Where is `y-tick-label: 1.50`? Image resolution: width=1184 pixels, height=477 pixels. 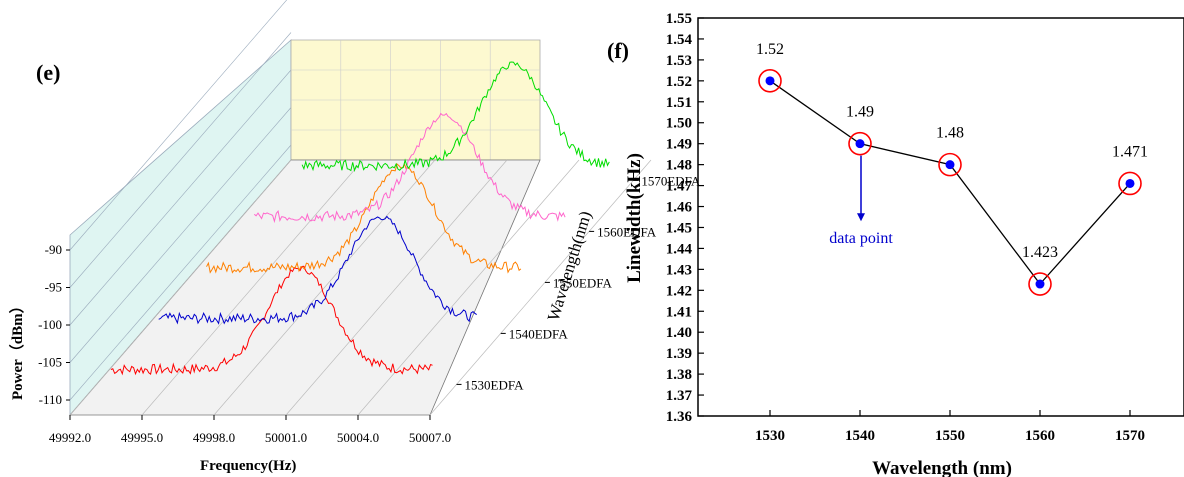 y-tick-label: 1.50 is located at coordinates (679, 124).